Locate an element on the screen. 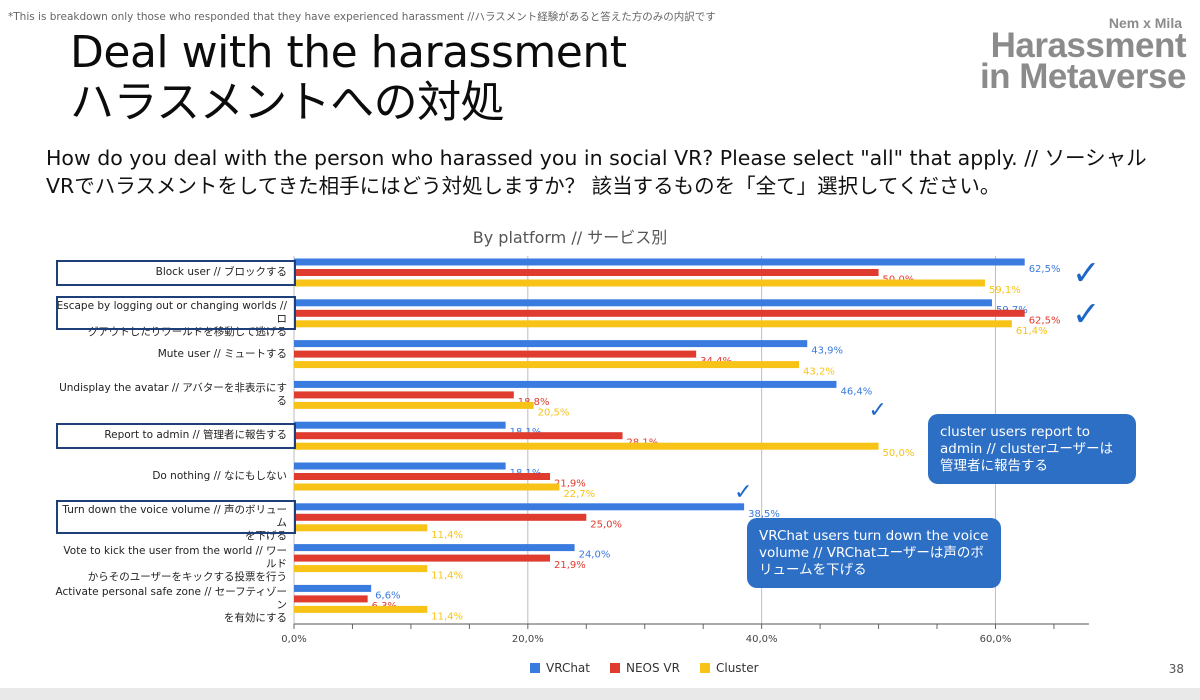 The height and width of the screenshot is (700, 1200). category-label-line: Undisplay the avatar // アバターを非表示にす is located at coordinates (173, 387).